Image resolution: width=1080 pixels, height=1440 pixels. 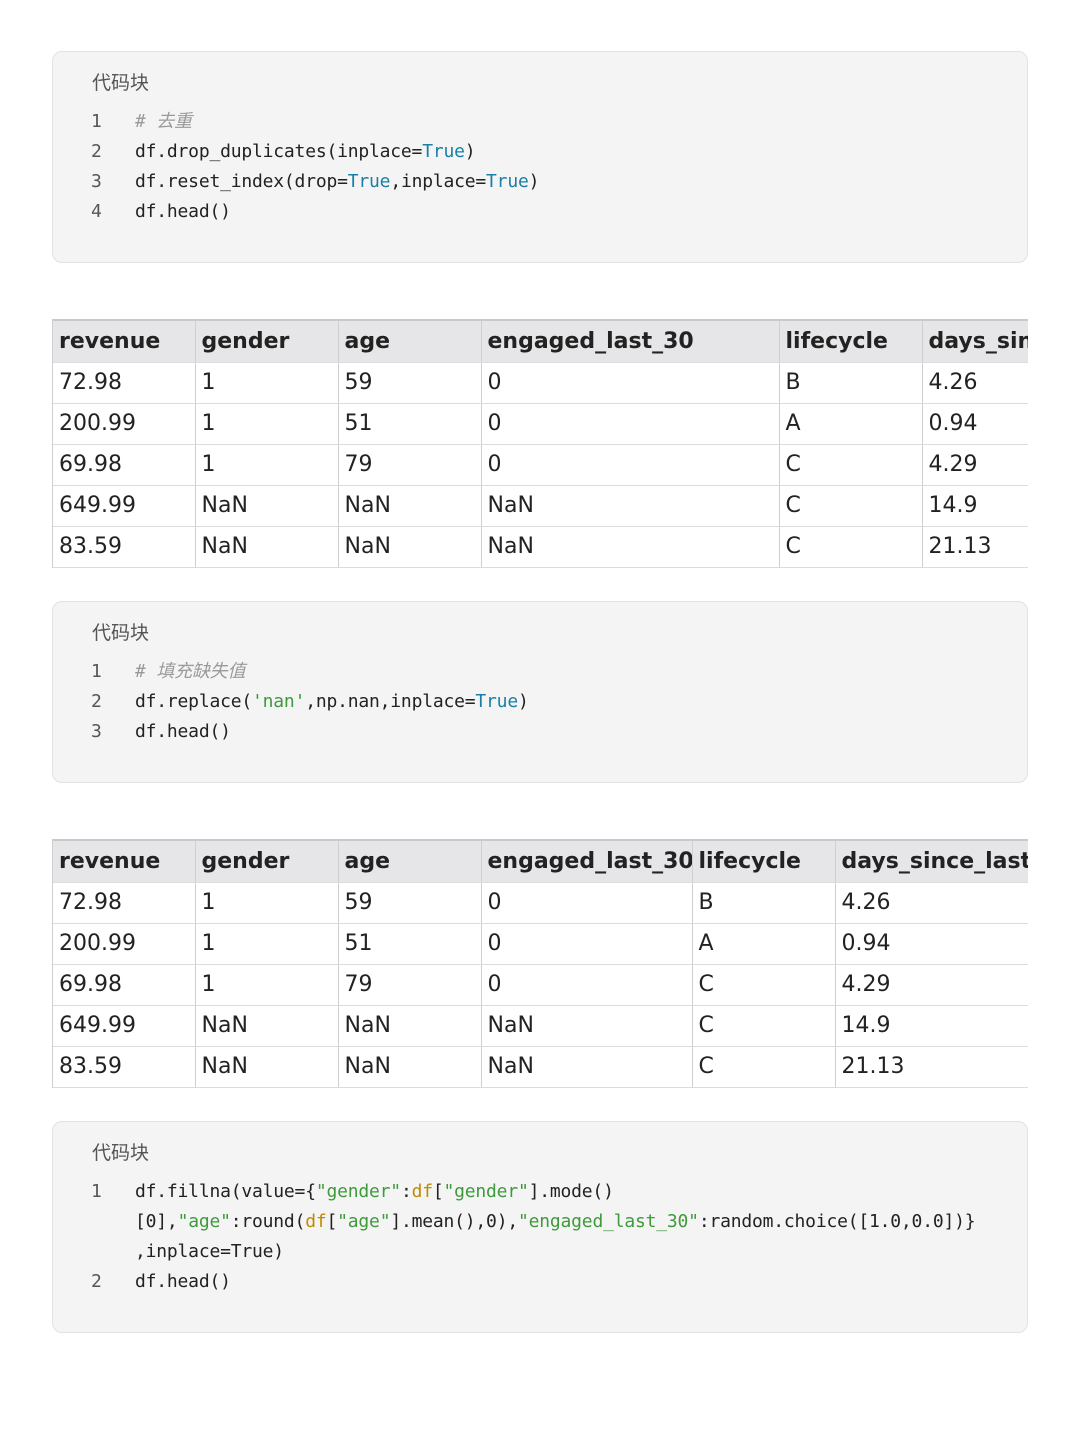 I want to click on code-line: ,inplace=True), so click(x=540, y=1252).